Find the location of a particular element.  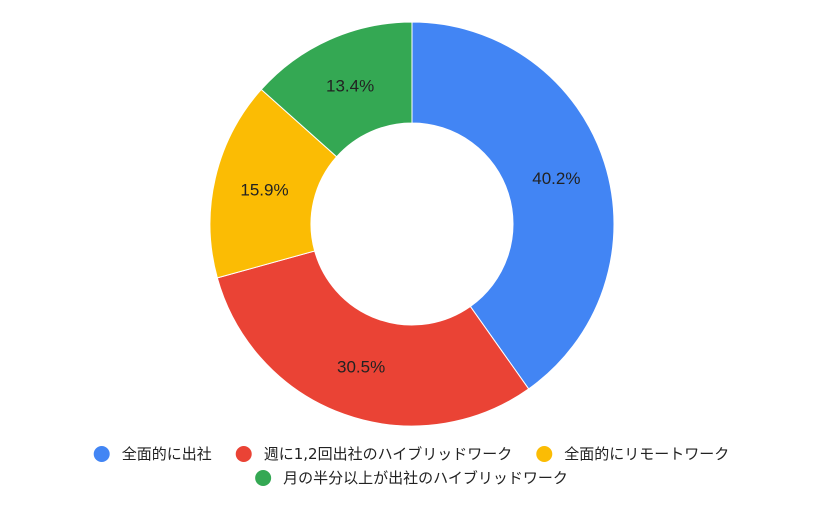

legend-label: 週に1,2回出社のハイブリッドワーク is located at coordinates (388, 454).